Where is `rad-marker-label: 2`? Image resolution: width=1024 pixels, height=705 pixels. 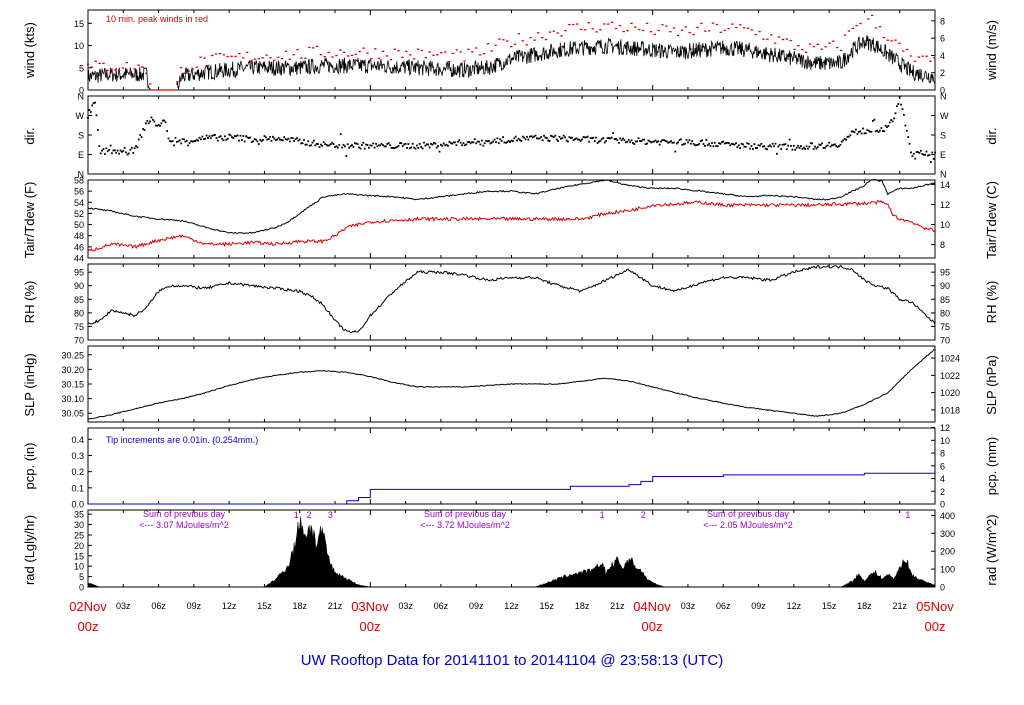 rad-marker-label: 2 is located at coordinates (643, 515).